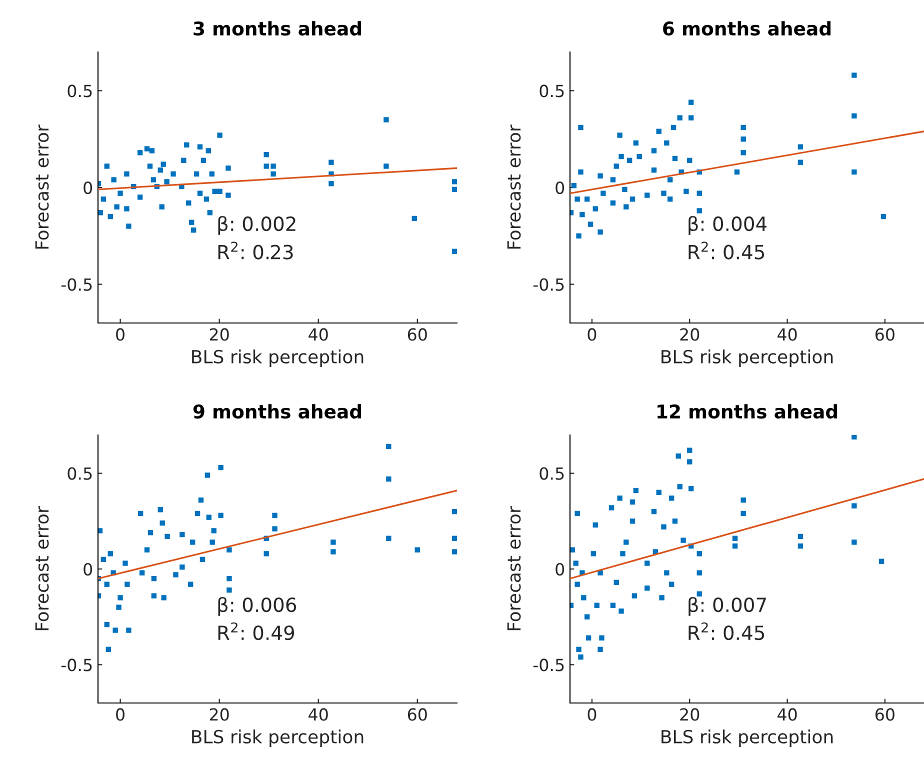 The image size is (924, 767). I want to click on x-tick-label: 40, so click(318, 334).